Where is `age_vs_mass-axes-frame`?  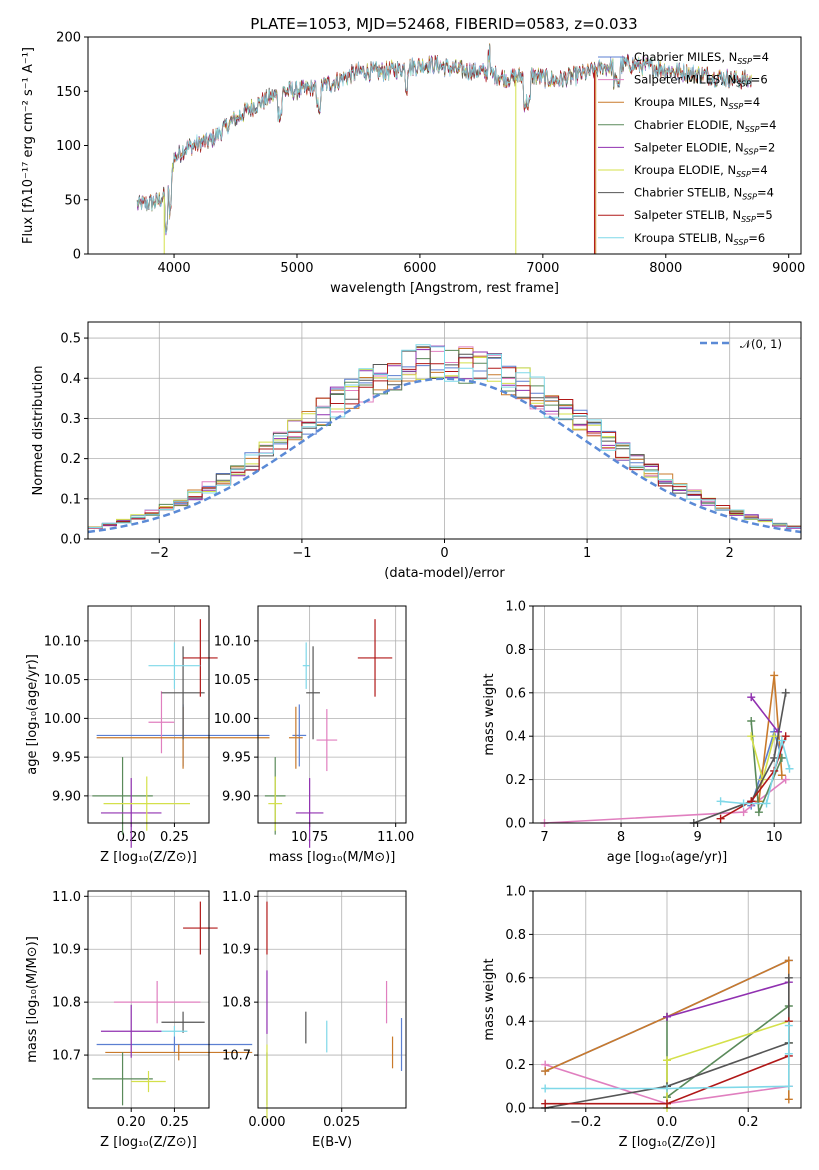 age_vs_mass-axes-frame is located at coordinates (332, 714).